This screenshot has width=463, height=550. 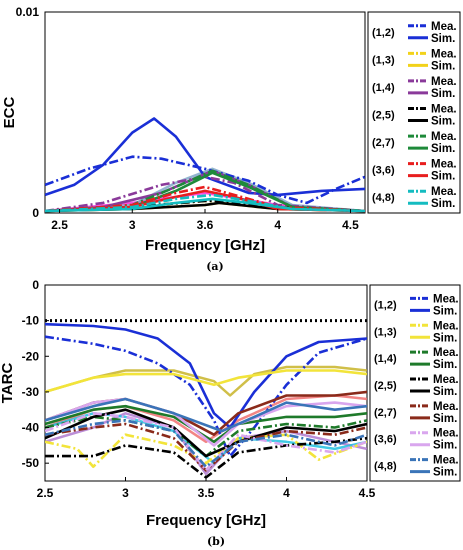 I want to click on panel-label: (a), so click(x=215, y=266).